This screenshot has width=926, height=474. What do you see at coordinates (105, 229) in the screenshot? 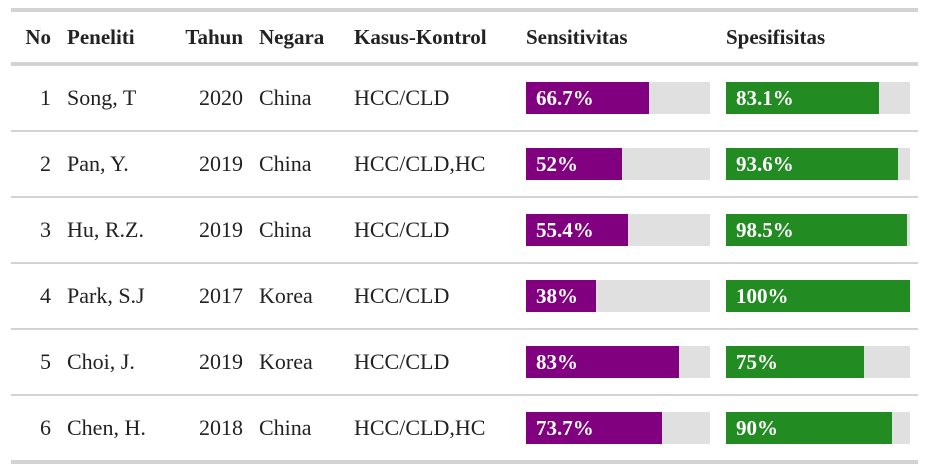
I see `cell-peneliti: Hu, R.Z.` at bounding box center [105, 229].